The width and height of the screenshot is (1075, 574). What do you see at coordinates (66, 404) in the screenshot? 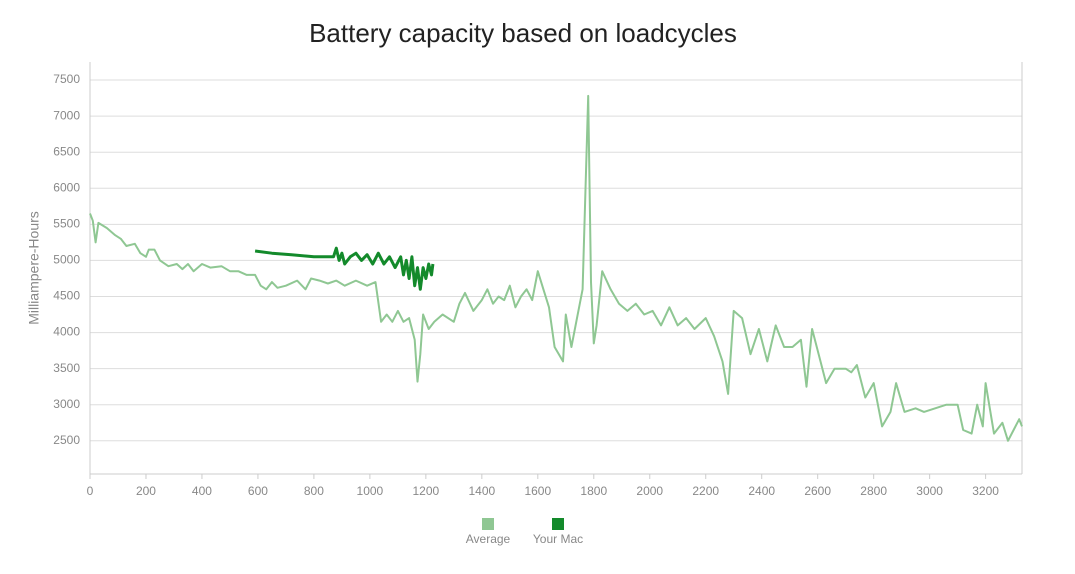
I see `y-tick-label: 3000` at bounding box center [66, 404].